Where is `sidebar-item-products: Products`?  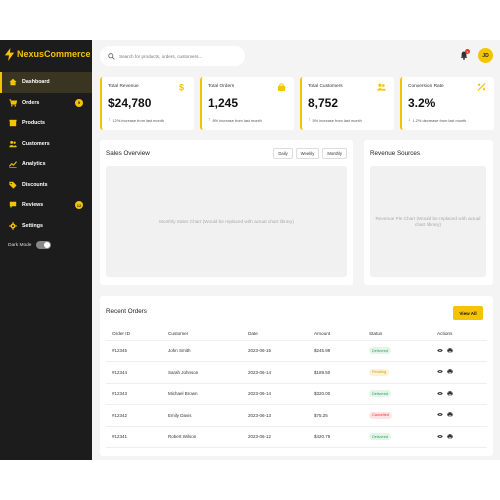 sidebar-item-products: Products is located at coordinates (46, 123).